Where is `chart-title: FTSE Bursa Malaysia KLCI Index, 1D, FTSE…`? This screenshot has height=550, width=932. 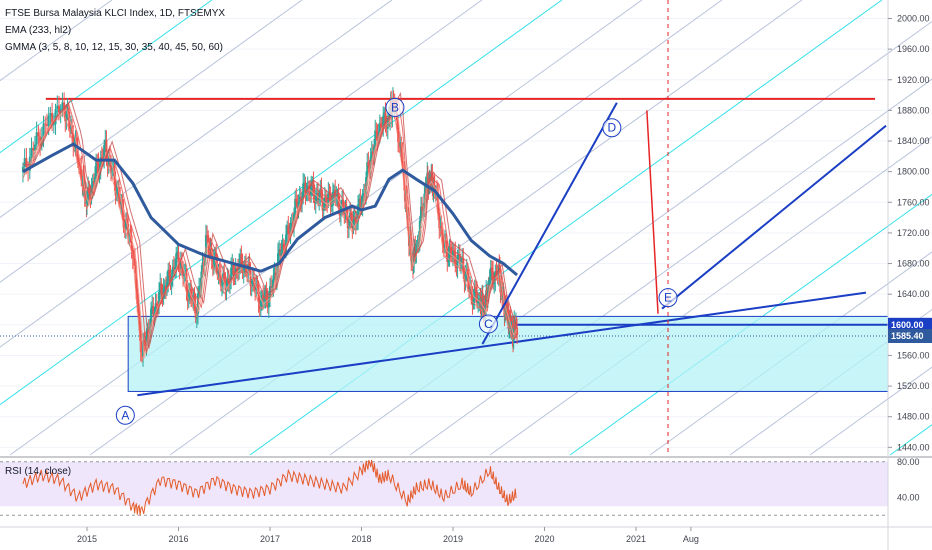 chart-title: FTSE Bursa Malaysia KLCI Index, 1D, FTSE… is located at coordinates (115, 13).